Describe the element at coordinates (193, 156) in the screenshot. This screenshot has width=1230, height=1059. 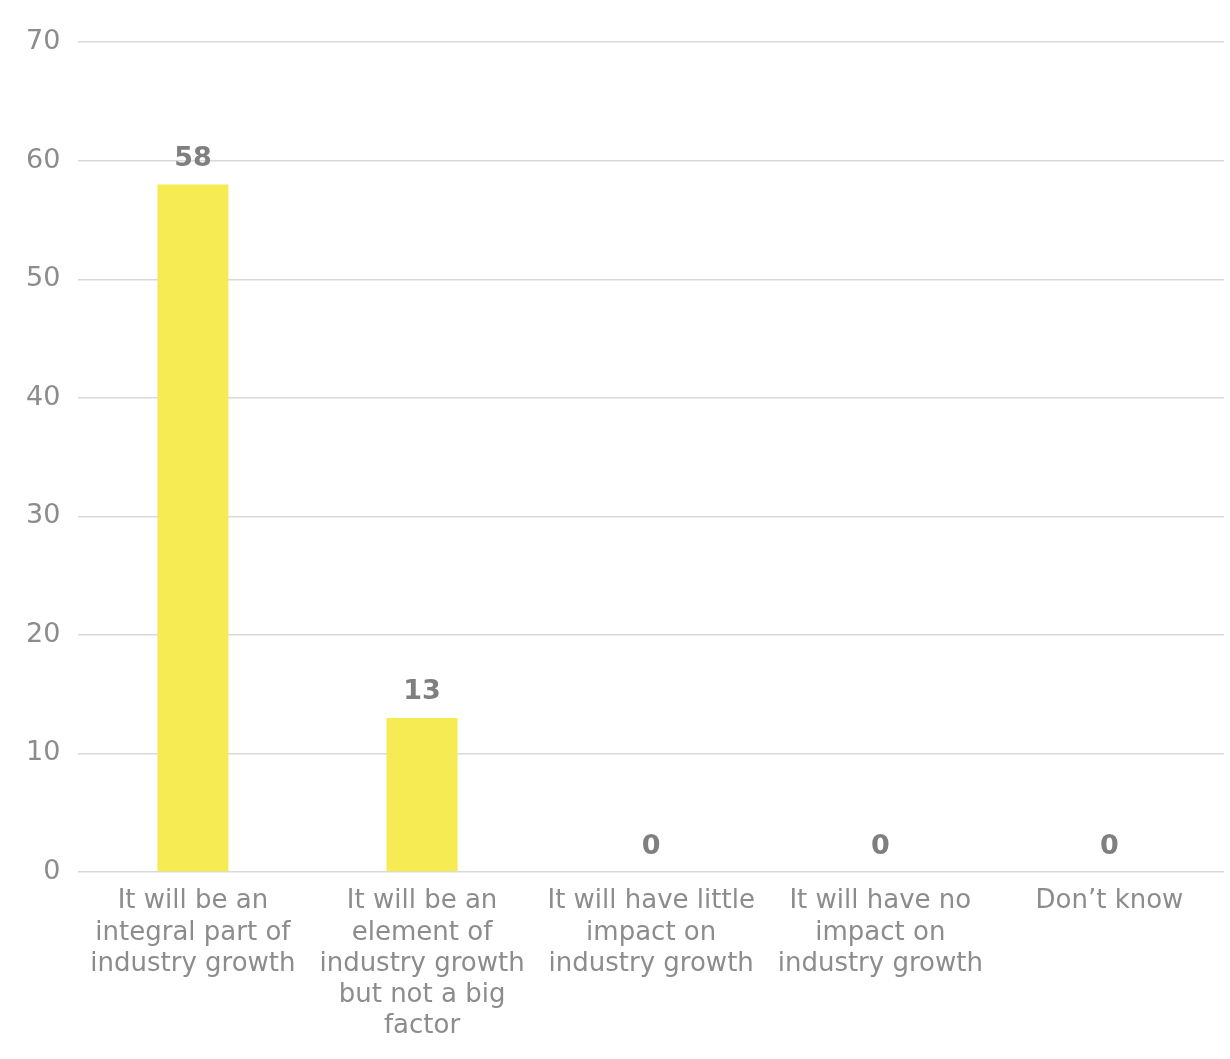
I see `data-label: 58` at that location.